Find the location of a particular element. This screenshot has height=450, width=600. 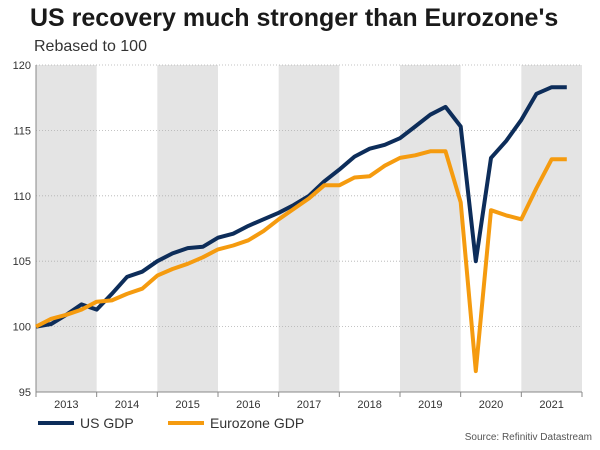

legend-label: US GDP is located at coordinates (107, 423).